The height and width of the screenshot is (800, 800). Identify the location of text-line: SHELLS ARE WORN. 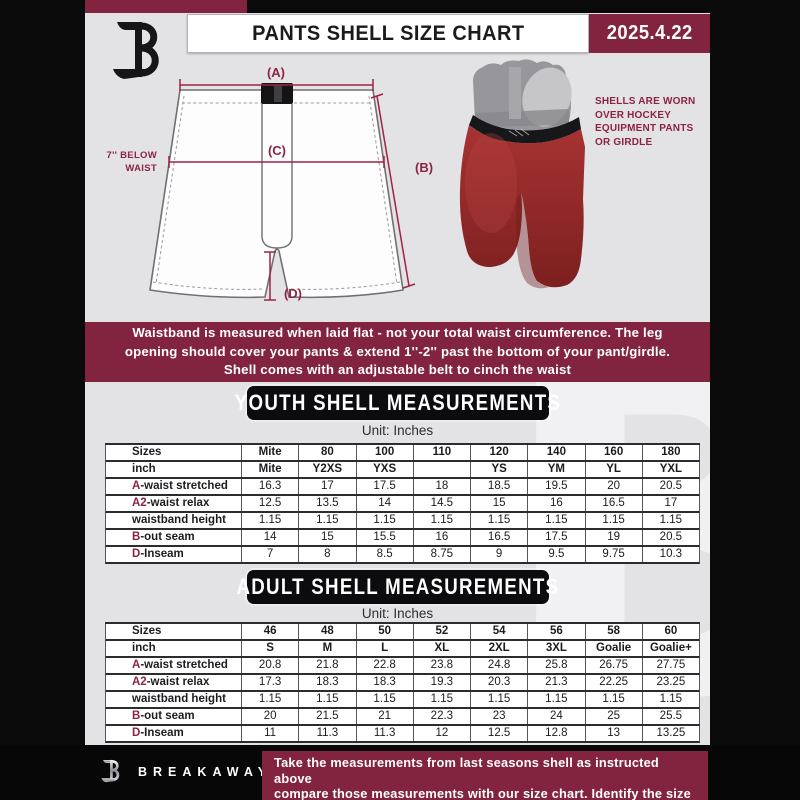
(645, 101).